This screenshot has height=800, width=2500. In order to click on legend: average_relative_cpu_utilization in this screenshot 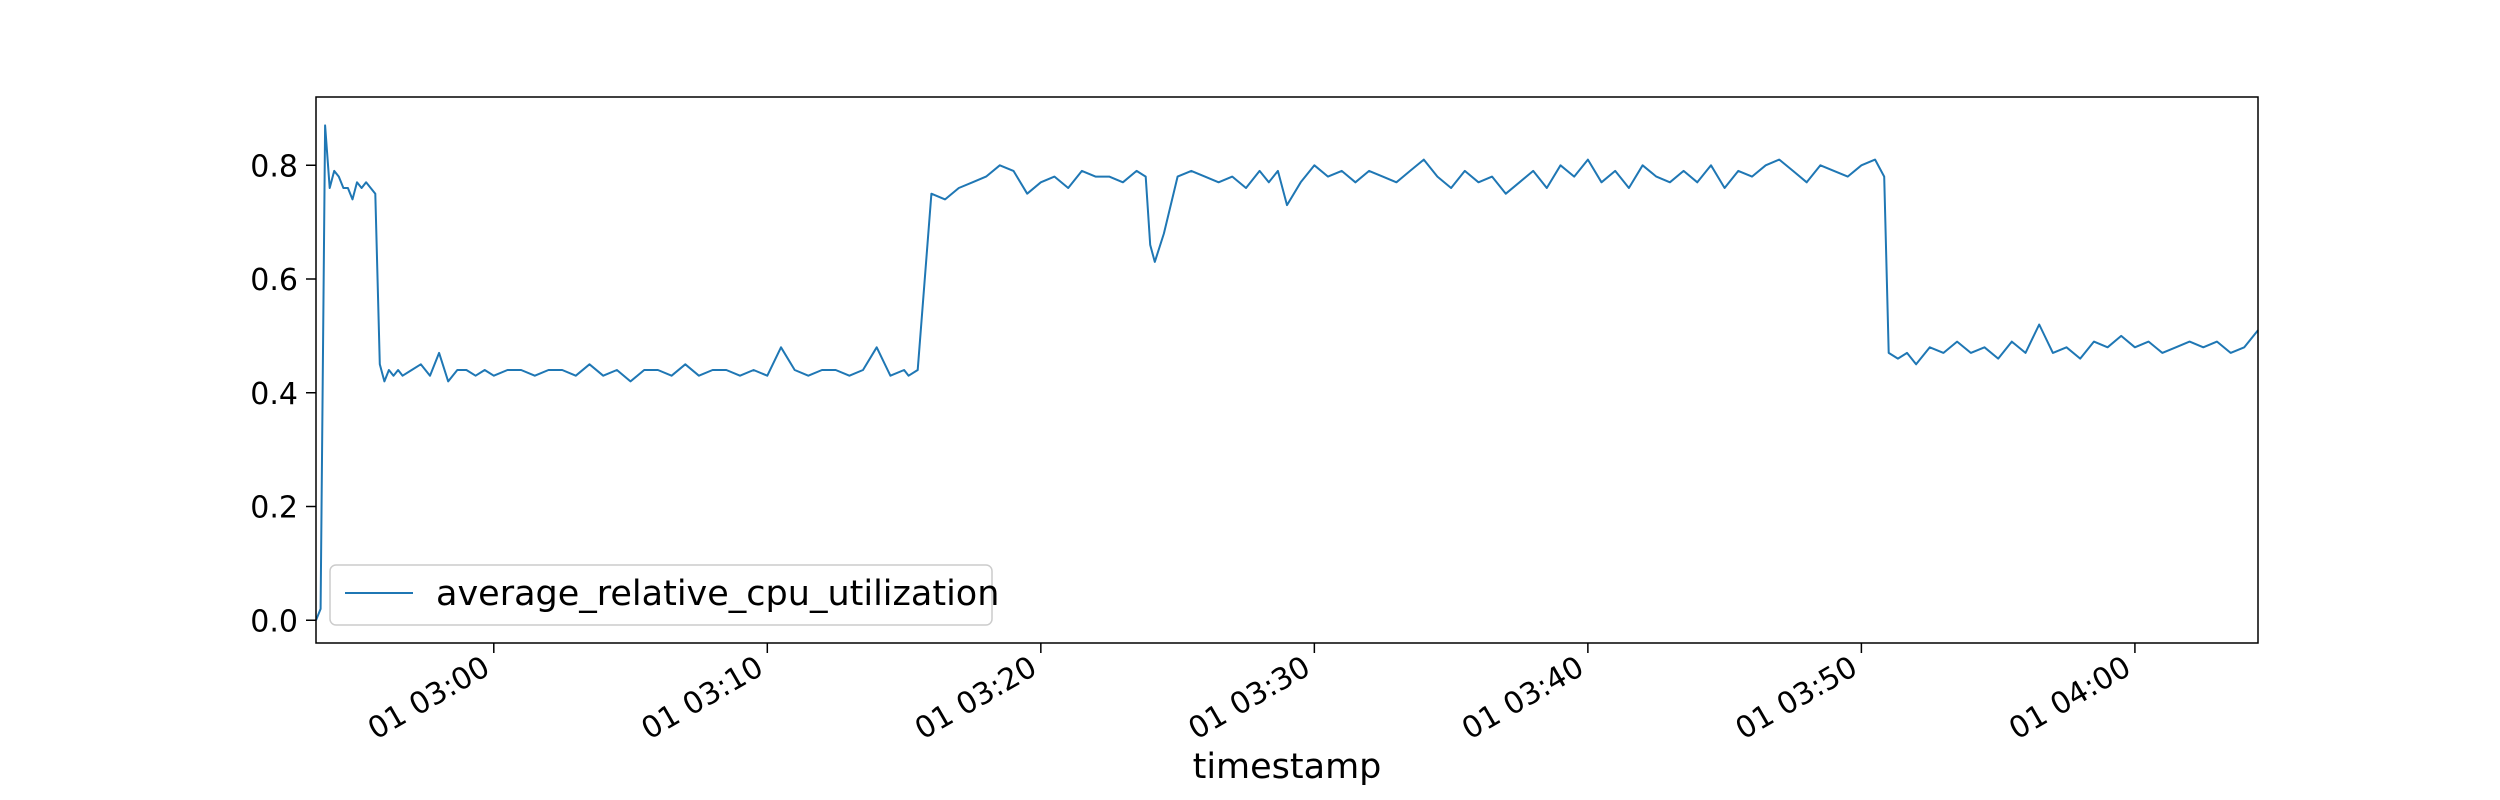, I will do `click(664, 595)`.